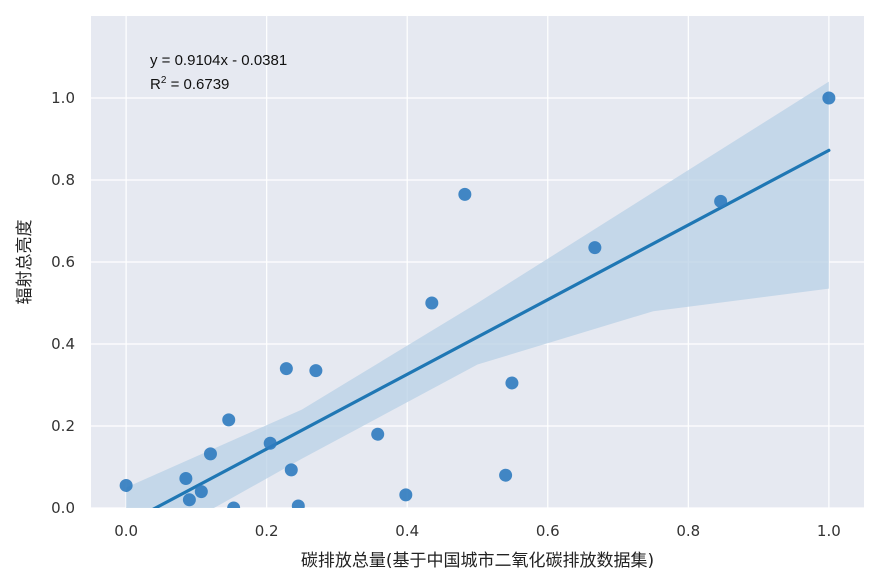  Describe the element at coordinates (829, 531) in the screenshot. I see `x-tick-label: 1.0` at that location.